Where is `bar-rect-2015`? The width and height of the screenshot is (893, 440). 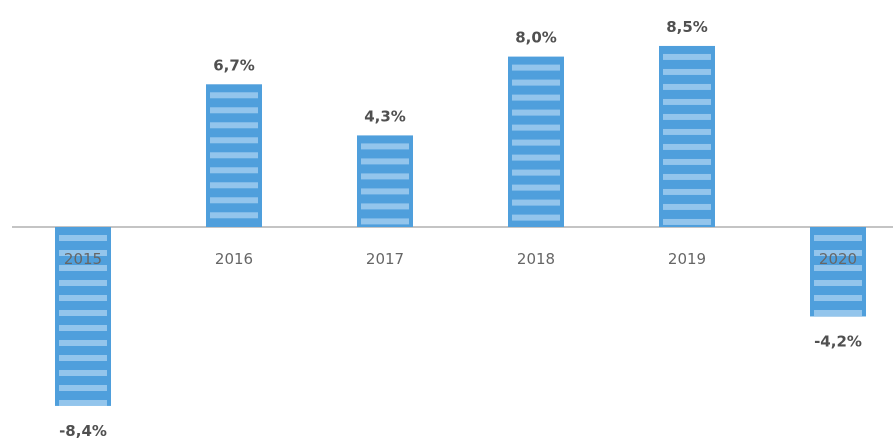
bar-rect-2015 is located at coordinates (83, 316).